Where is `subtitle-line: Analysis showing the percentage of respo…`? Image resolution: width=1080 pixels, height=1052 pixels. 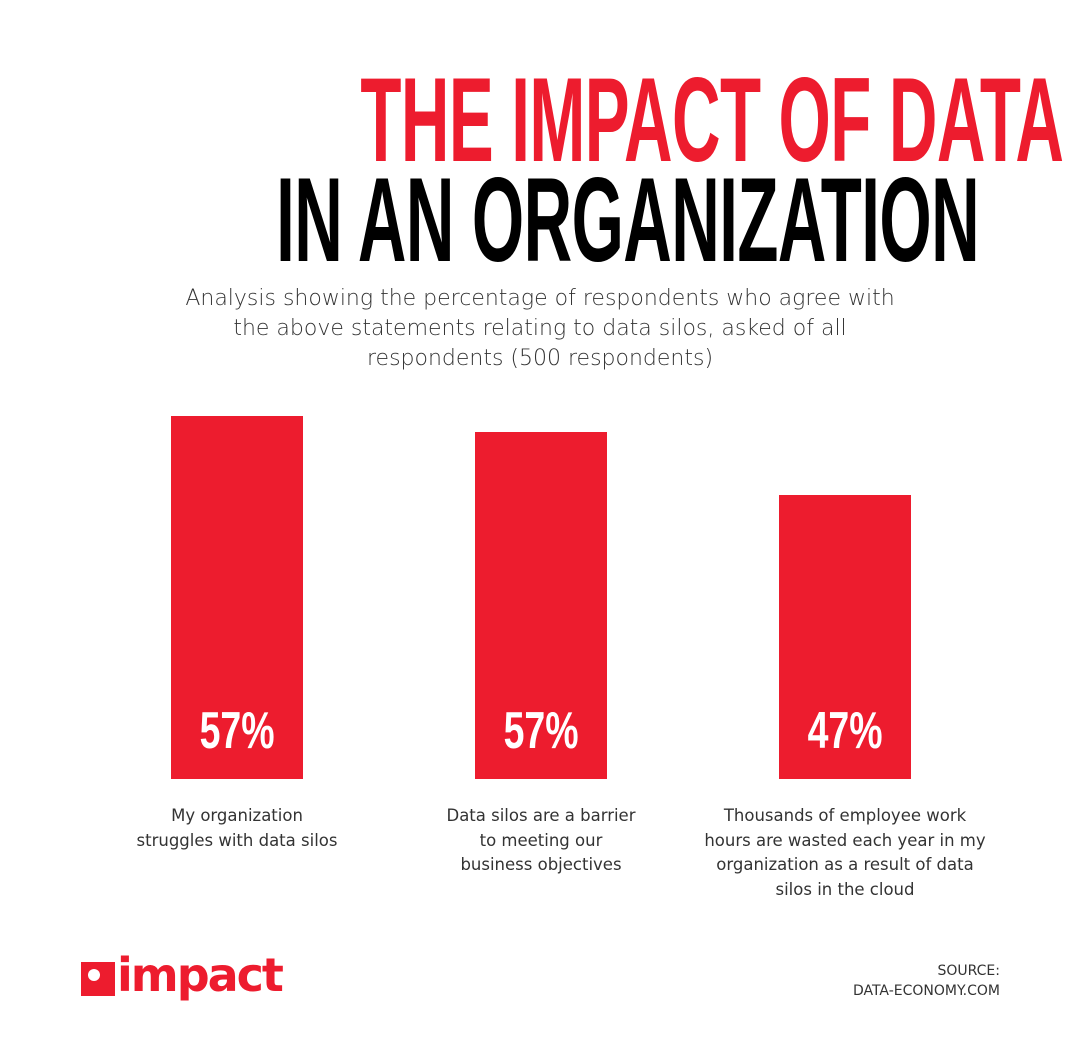
subtitle-line: Analysis showing the percentage of respo… is located at coordinates (540, 298).